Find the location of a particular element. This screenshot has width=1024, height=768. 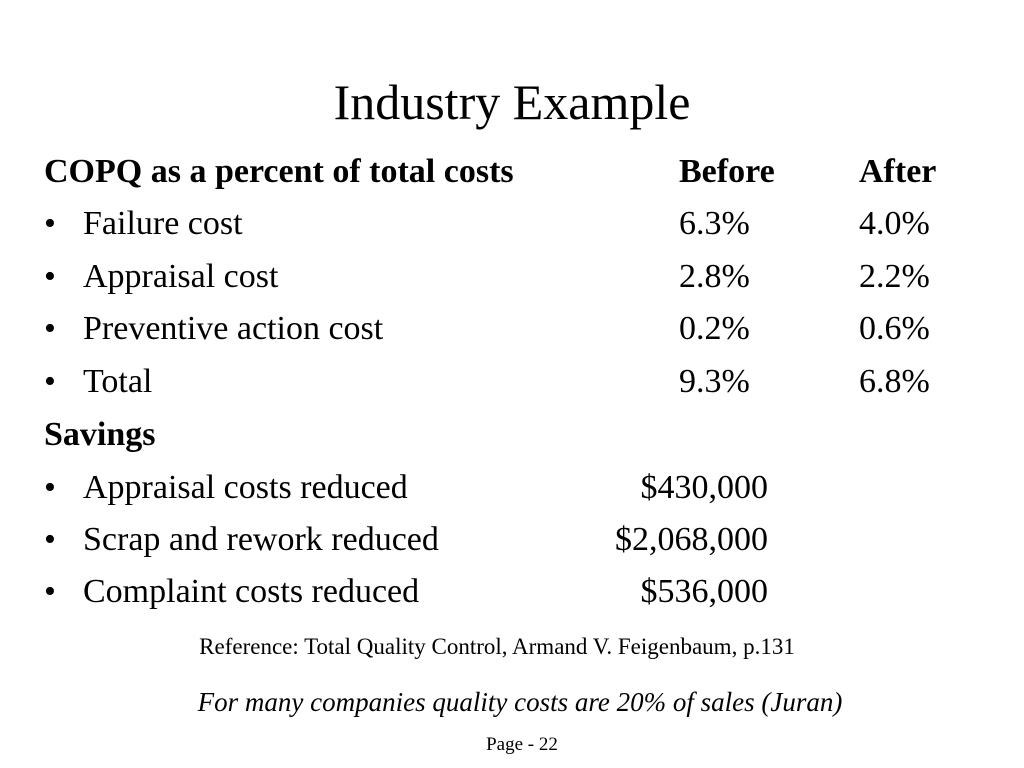

page-number: Page - 22 is located at coordinates (522, 744).